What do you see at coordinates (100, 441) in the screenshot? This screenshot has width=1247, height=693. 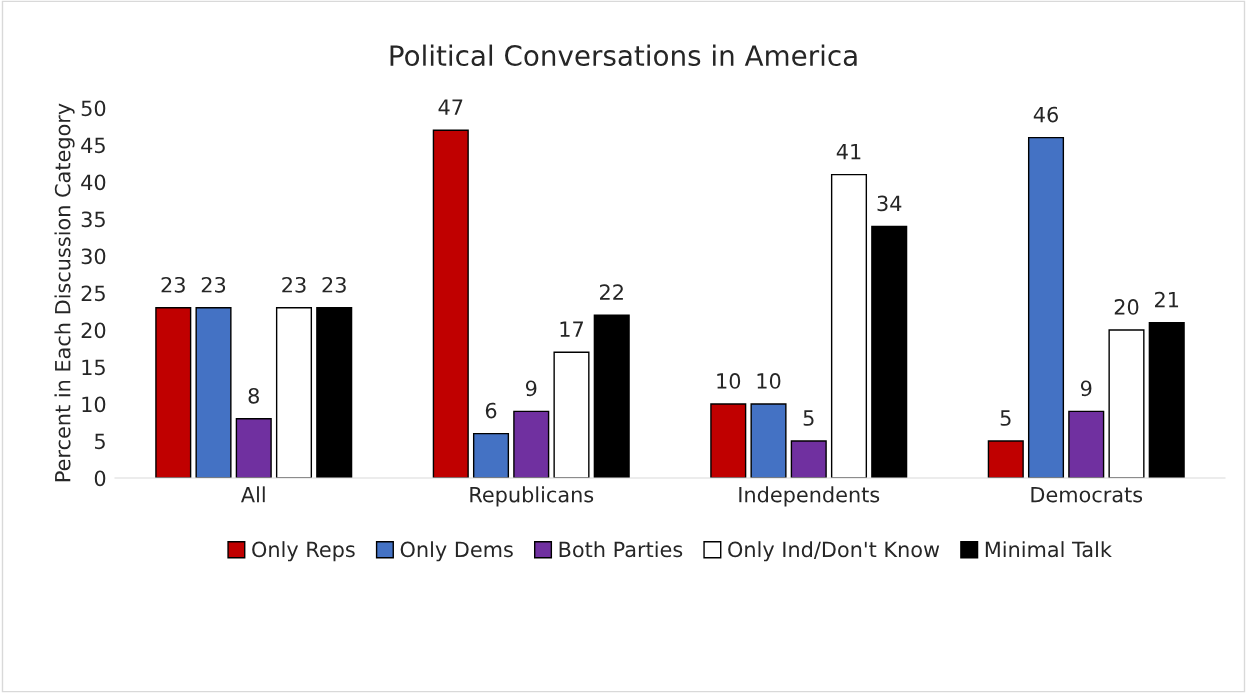 I see `y-tick-label: 5` at bounding box center [100, 441].